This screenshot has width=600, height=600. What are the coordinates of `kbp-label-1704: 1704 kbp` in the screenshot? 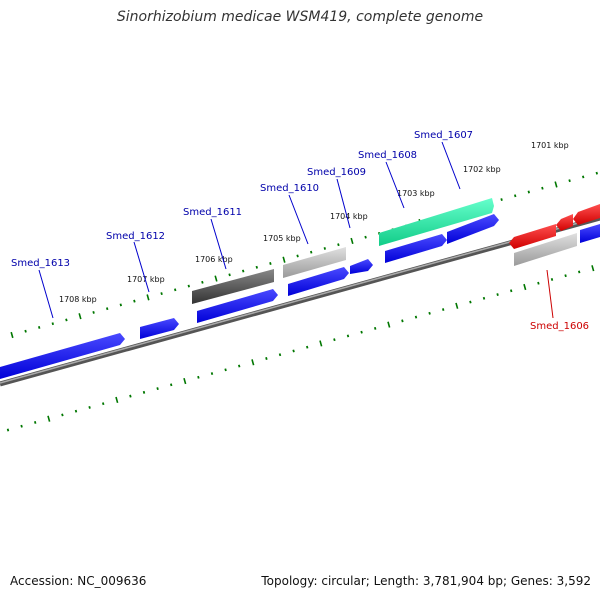 It's located at (349, 216).